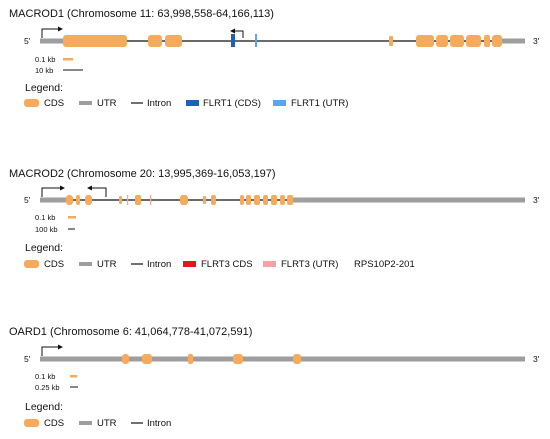  I want to click on legend-flrt3-utr-label: FLRT3 (UTR), so click(309, 264).